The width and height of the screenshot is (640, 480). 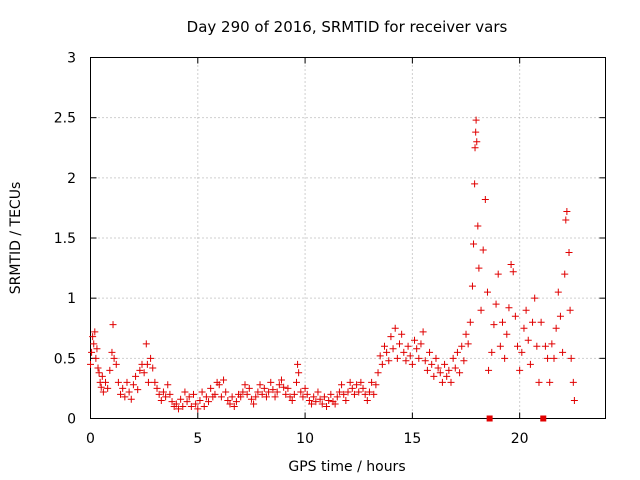 What do you see at coordinates (65, 119) in the screenshot?
I see `y-tick-label: 2.5` at bounding box center [65, 119].